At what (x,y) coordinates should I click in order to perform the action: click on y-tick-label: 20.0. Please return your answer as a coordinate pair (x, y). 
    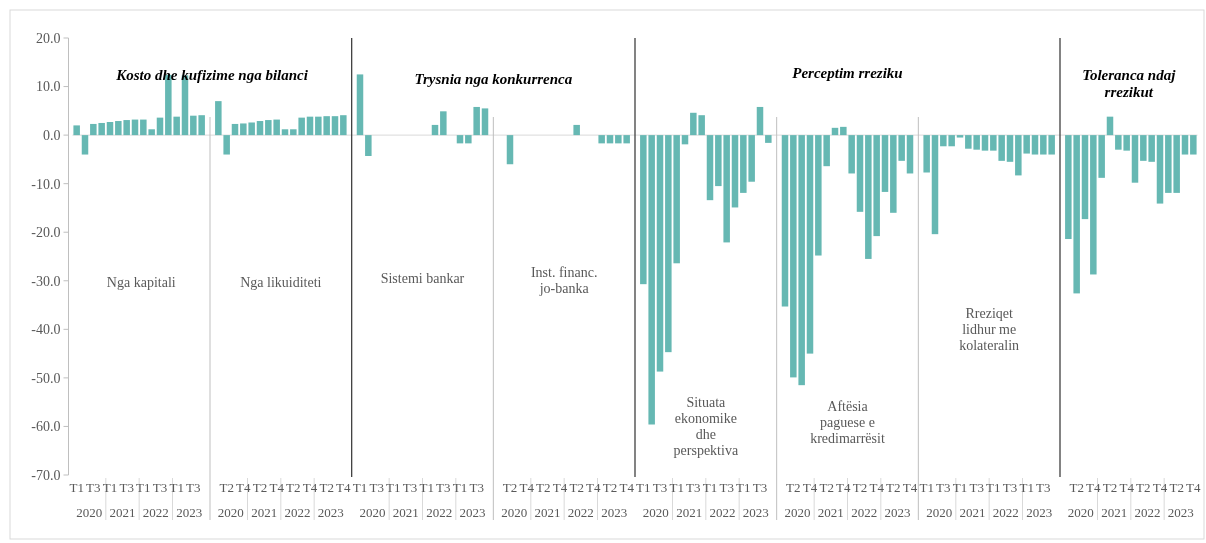
    Looking at the image, I should click on (48, 38).